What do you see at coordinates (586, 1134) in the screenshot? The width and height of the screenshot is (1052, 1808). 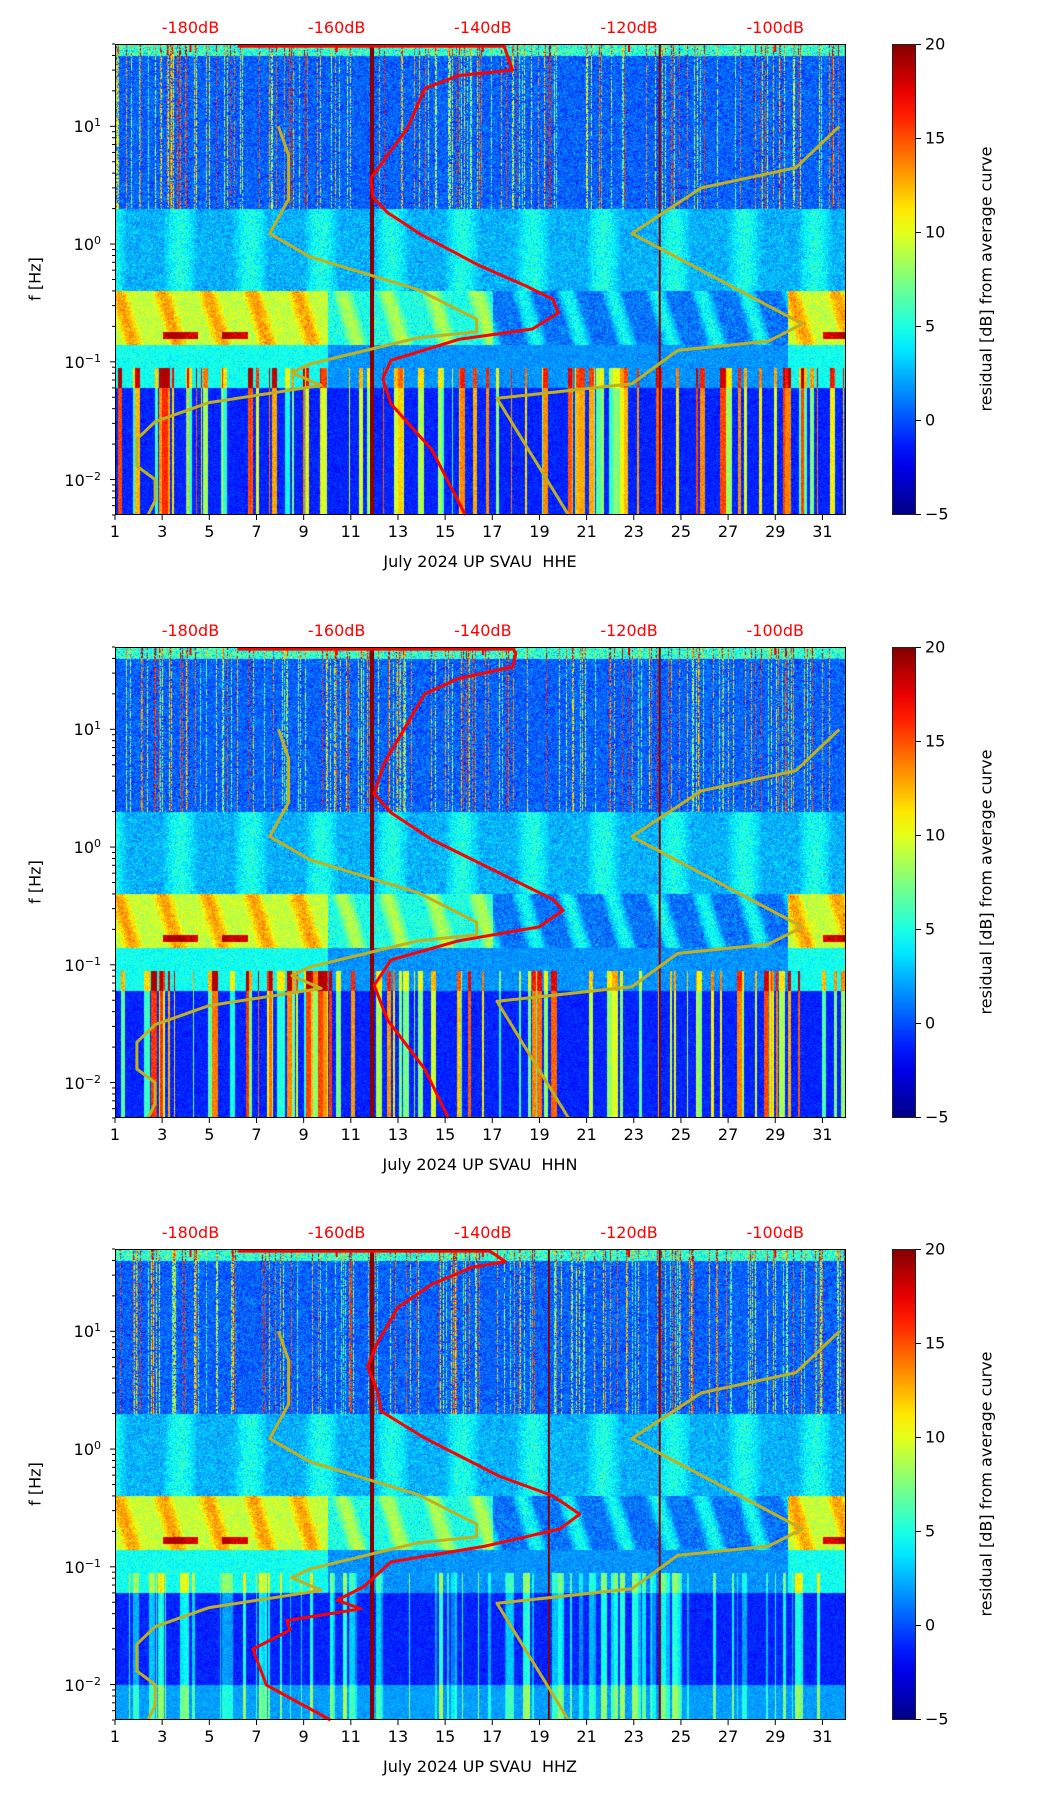 I see `x-tick-label: 21` at bounding box center [586, 1134].